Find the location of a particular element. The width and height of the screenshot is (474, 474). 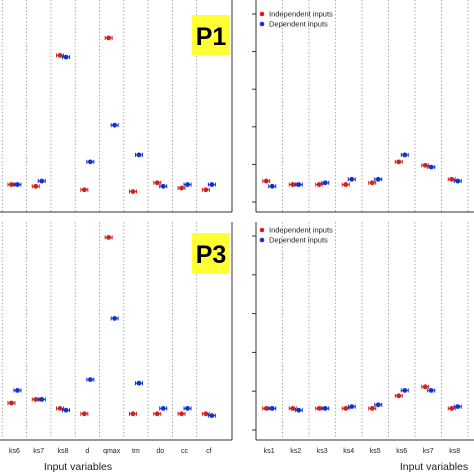

panel-3-legend-label-1: Dependent inputs is located at coordinates (298, 240).